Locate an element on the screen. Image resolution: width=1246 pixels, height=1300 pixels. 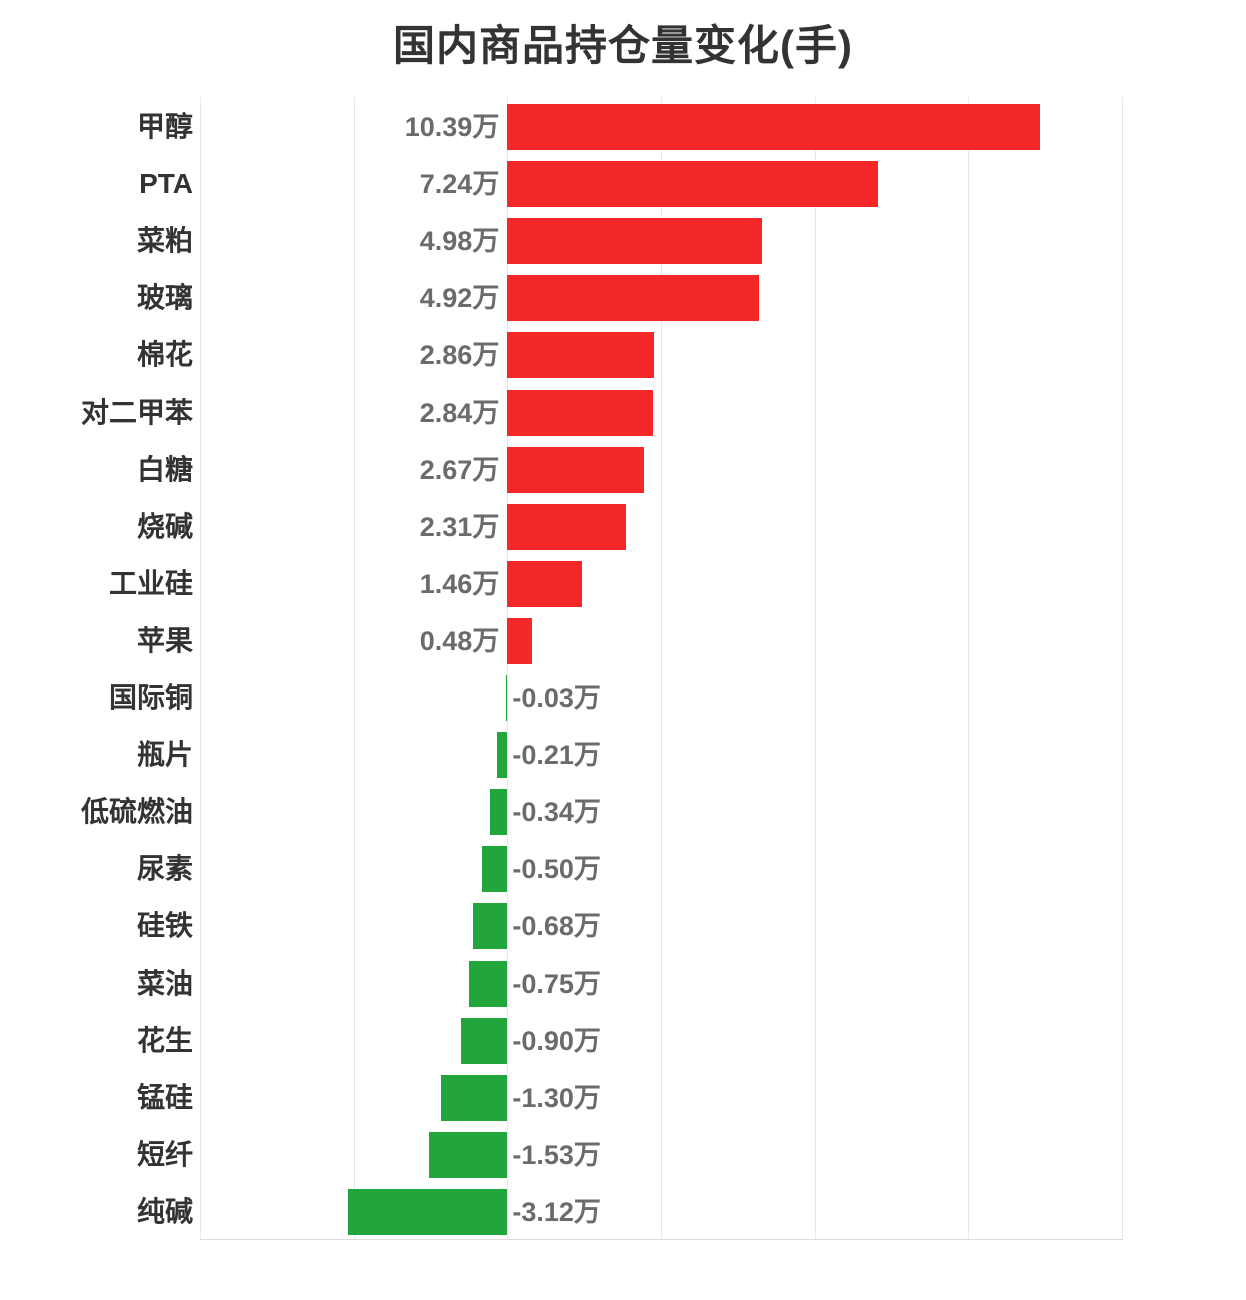
category-label: 对二甲苯 is located at coordinates (136, 412).